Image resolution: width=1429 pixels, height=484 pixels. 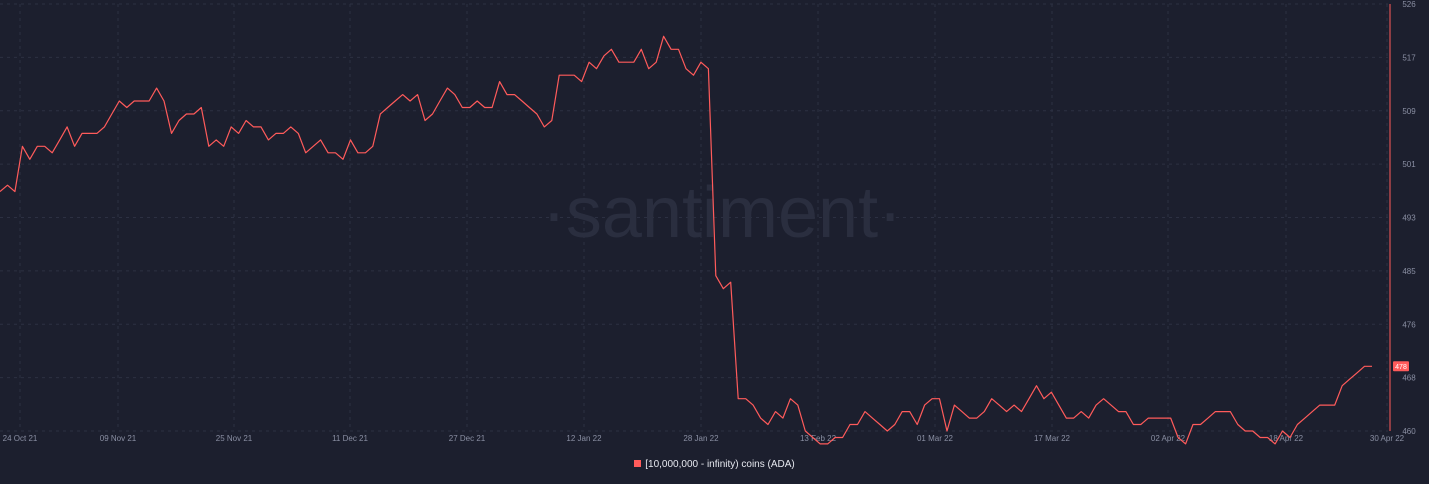 I want to click on last-value-badge: 478, so click(x=1401, y=366).